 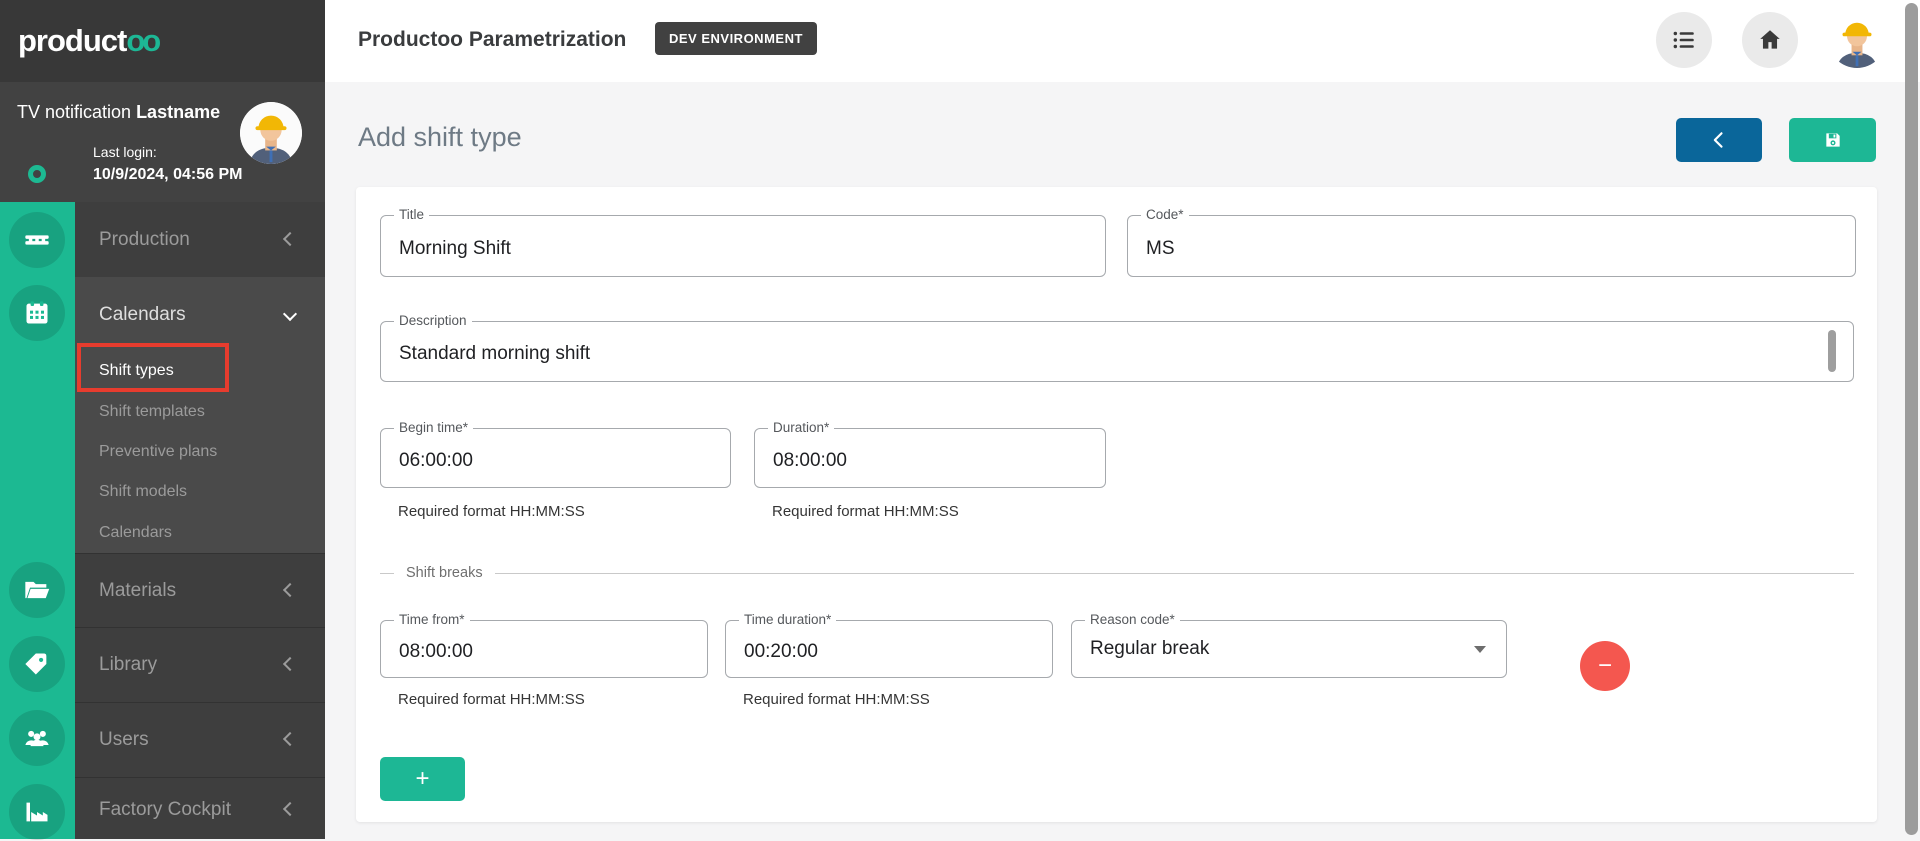 I want to click on calendars-expanded-bg, so click(x=200, y=415).